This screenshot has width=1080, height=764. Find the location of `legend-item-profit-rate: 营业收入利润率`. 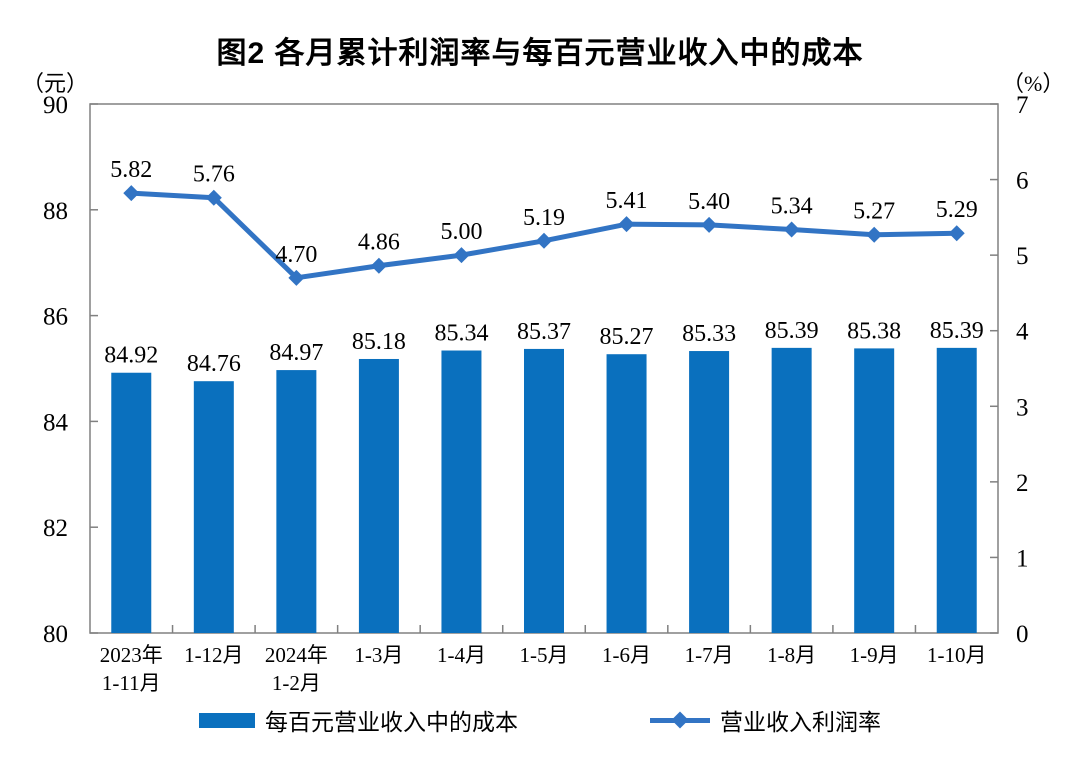

legend-item-profit-rate: 营业收入利润率 is located at coordinates (765, 720).